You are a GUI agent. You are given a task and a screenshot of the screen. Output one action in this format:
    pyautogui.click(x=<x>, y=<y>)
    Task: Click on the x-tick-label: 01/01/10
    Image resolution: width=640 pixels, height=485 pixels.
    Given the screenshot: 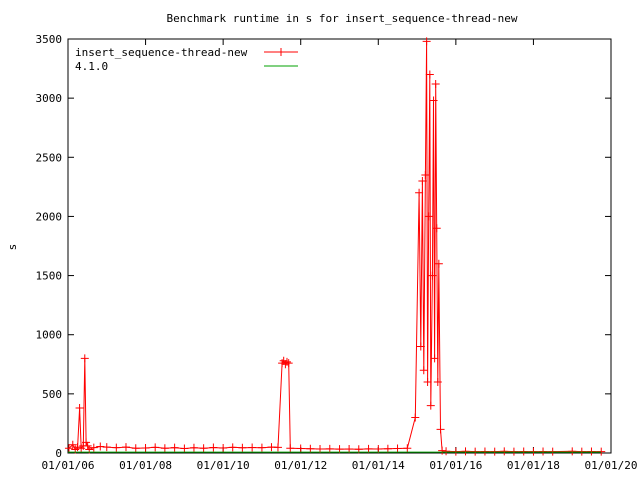 What is the action you would take?
    pyautogui.click(x=223, y=465)
    